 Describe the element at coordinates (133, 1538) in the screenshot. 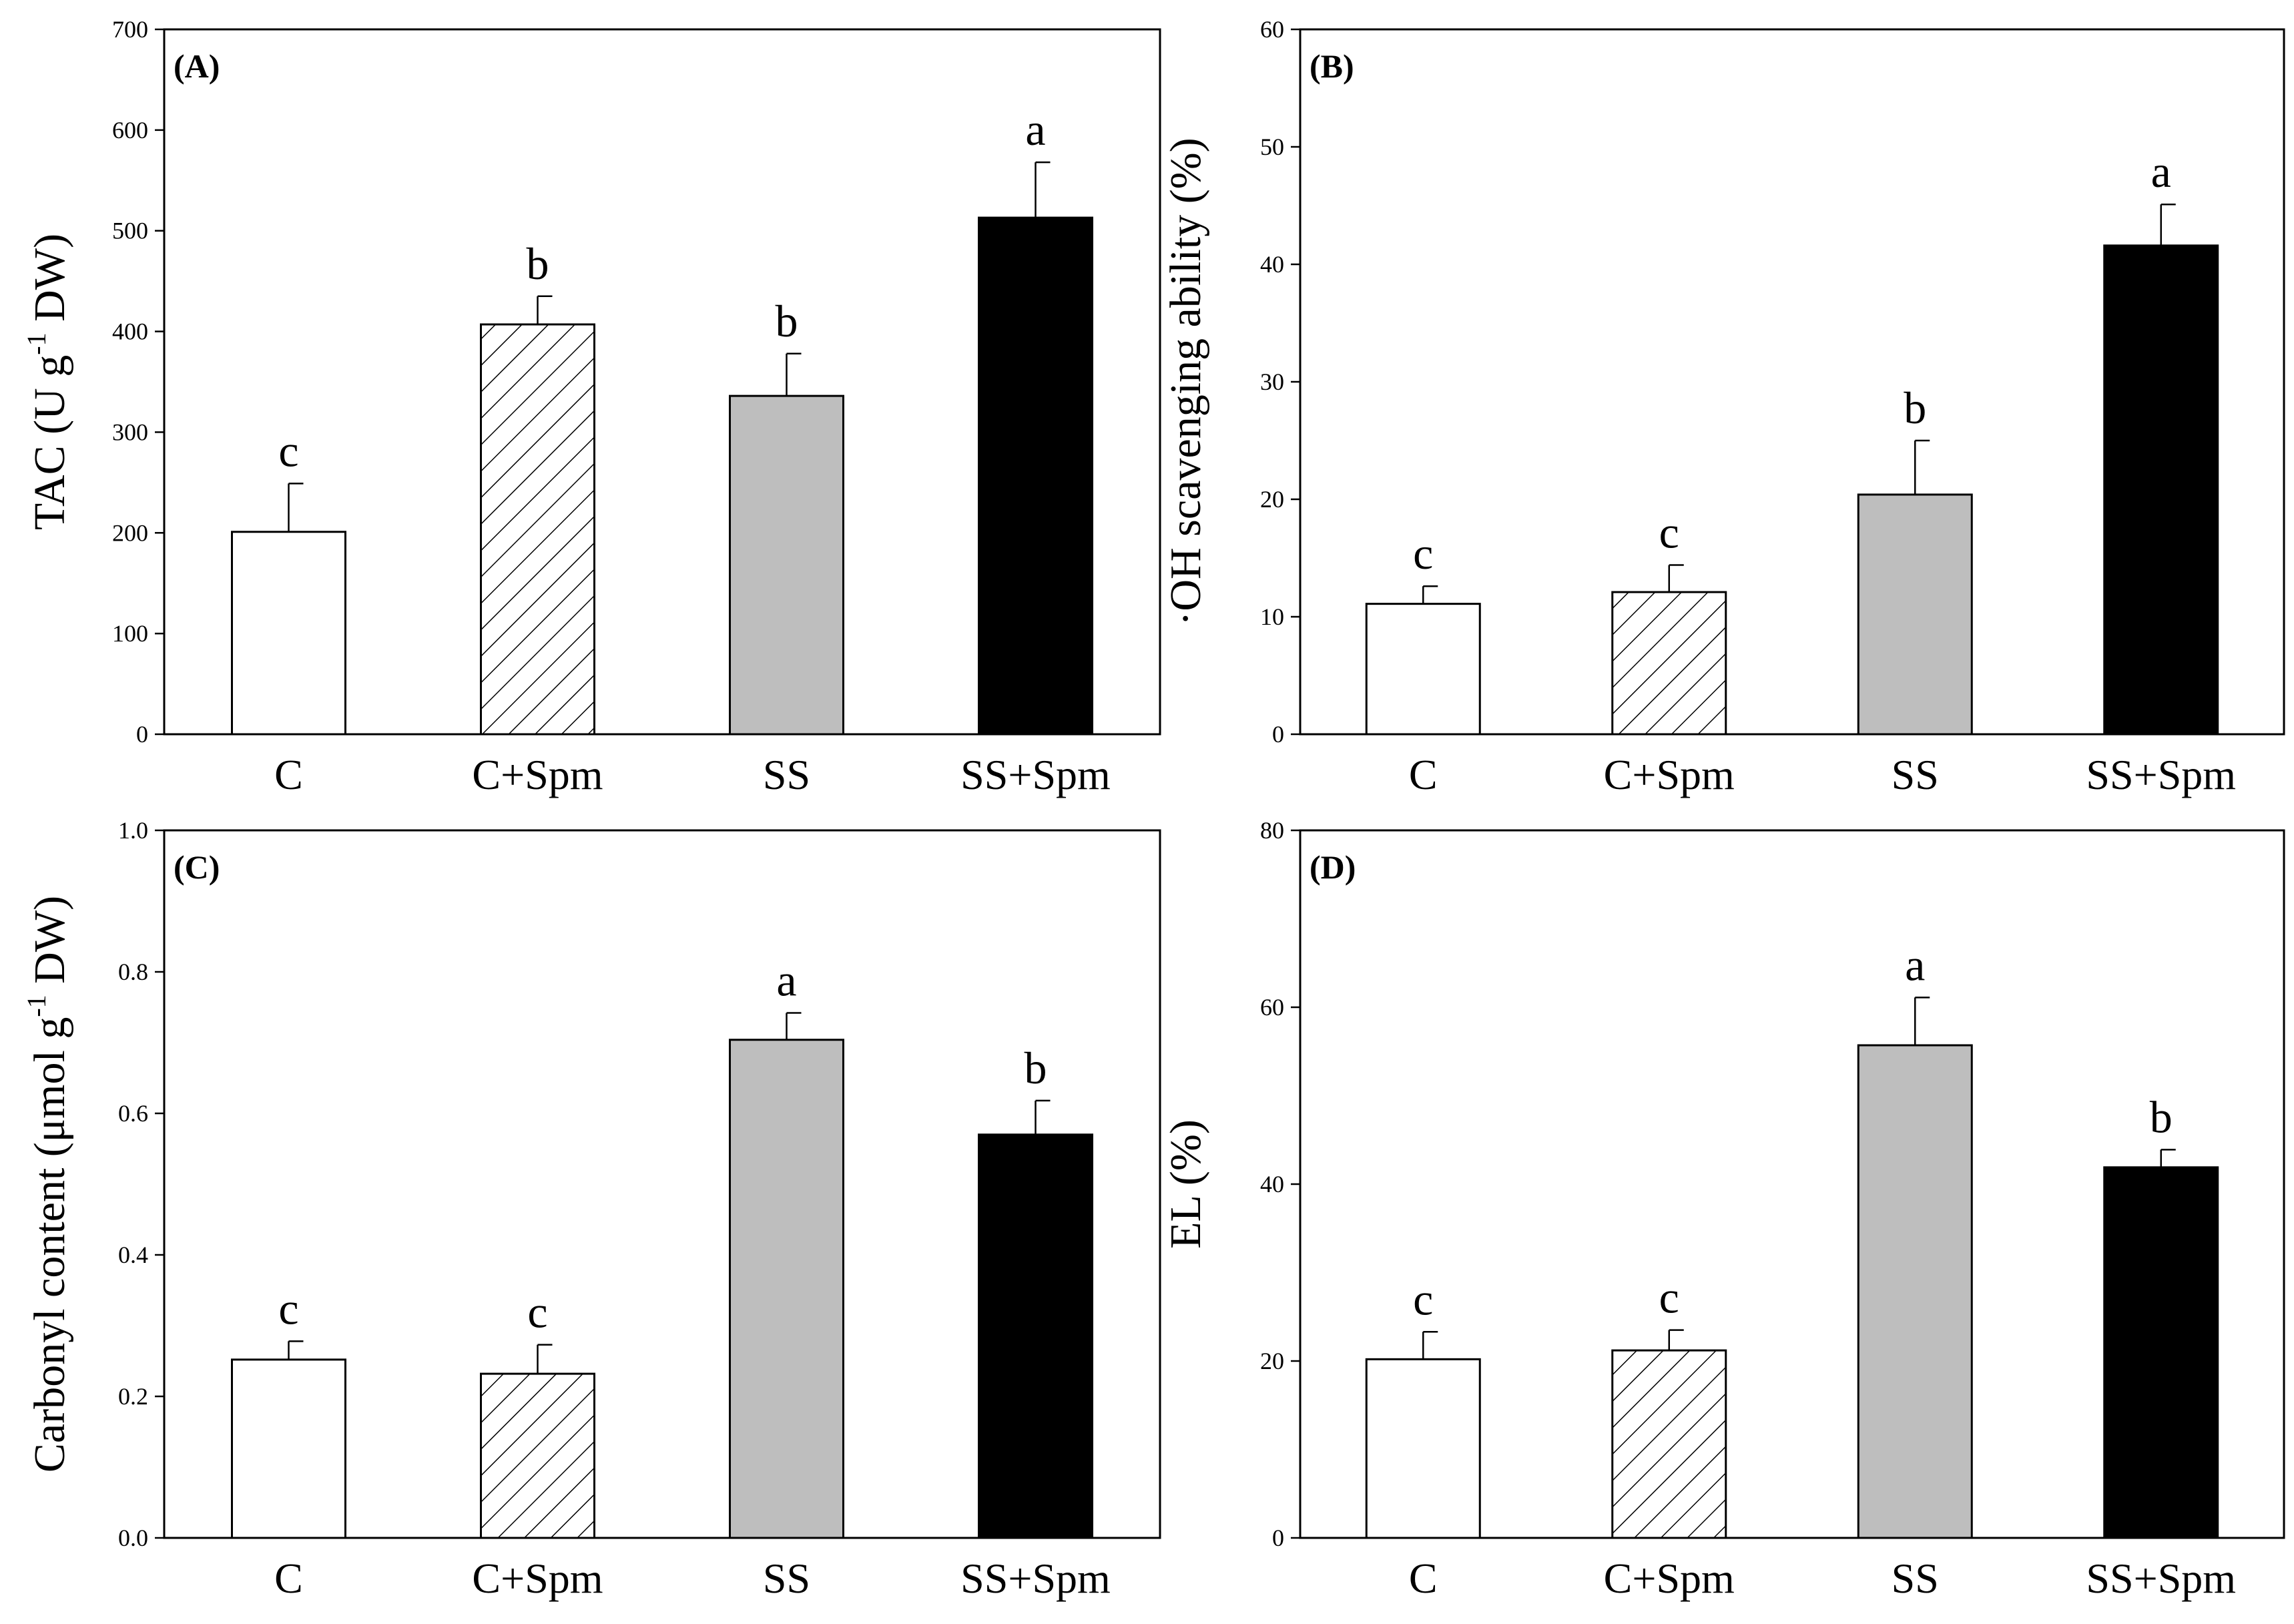

I see `y-tick-label: 0.0` at that location.